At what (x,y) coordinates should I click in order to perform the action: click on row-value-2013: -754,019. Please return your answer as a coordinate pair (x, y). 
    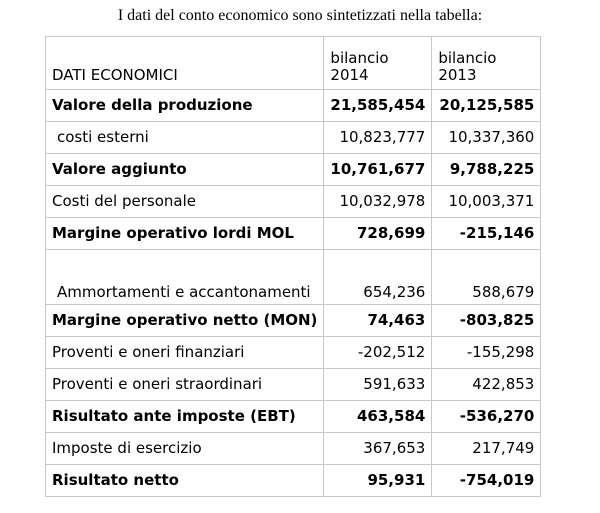
    Looking at the image, I should click on (486, 480).